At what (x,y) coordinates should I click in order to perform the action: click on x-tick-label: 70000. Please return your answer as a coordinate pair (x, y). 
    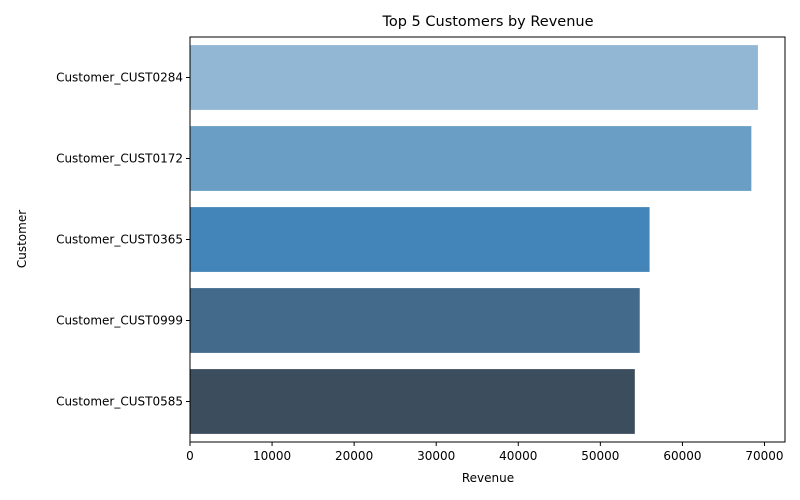
    Looking at the image, I should click on (764, 456).